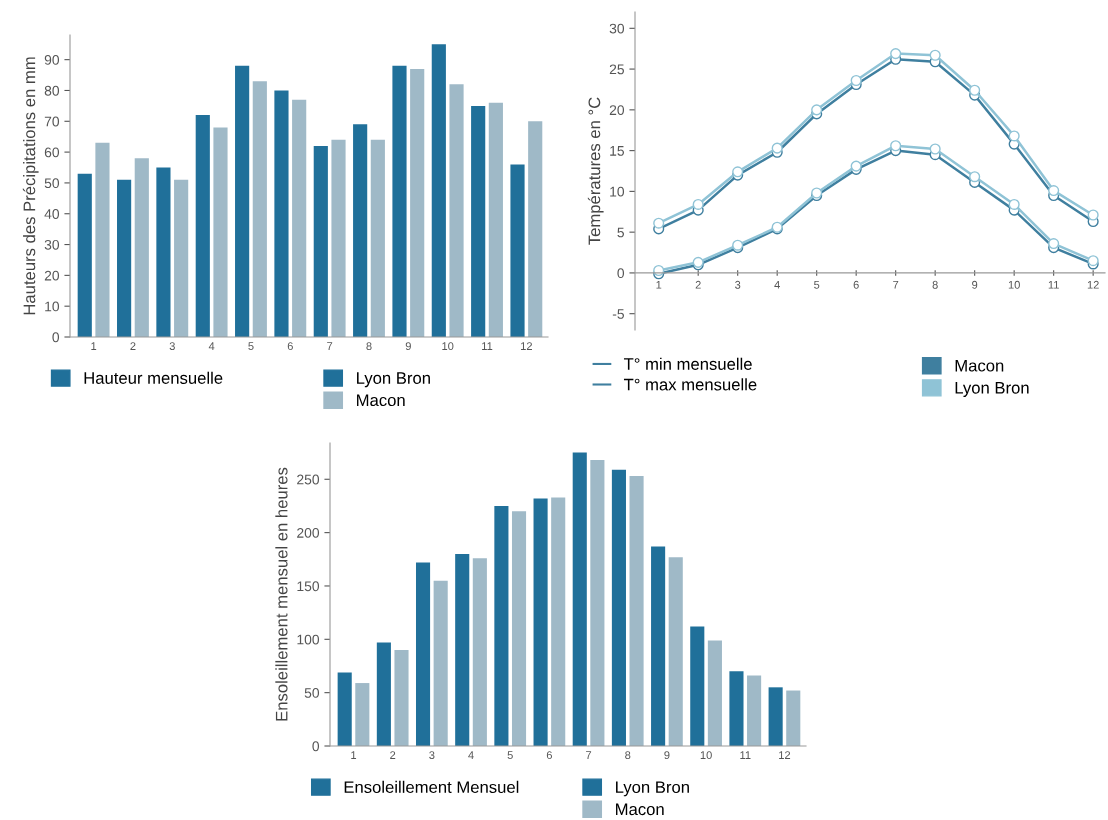 The height and width of the screenshot is (820, 1108). What do you see at coordinates (431, 787) in the screenshot?
I see `legend-title: Ensoleillement Mensuel` at bounding box center [431, 787].